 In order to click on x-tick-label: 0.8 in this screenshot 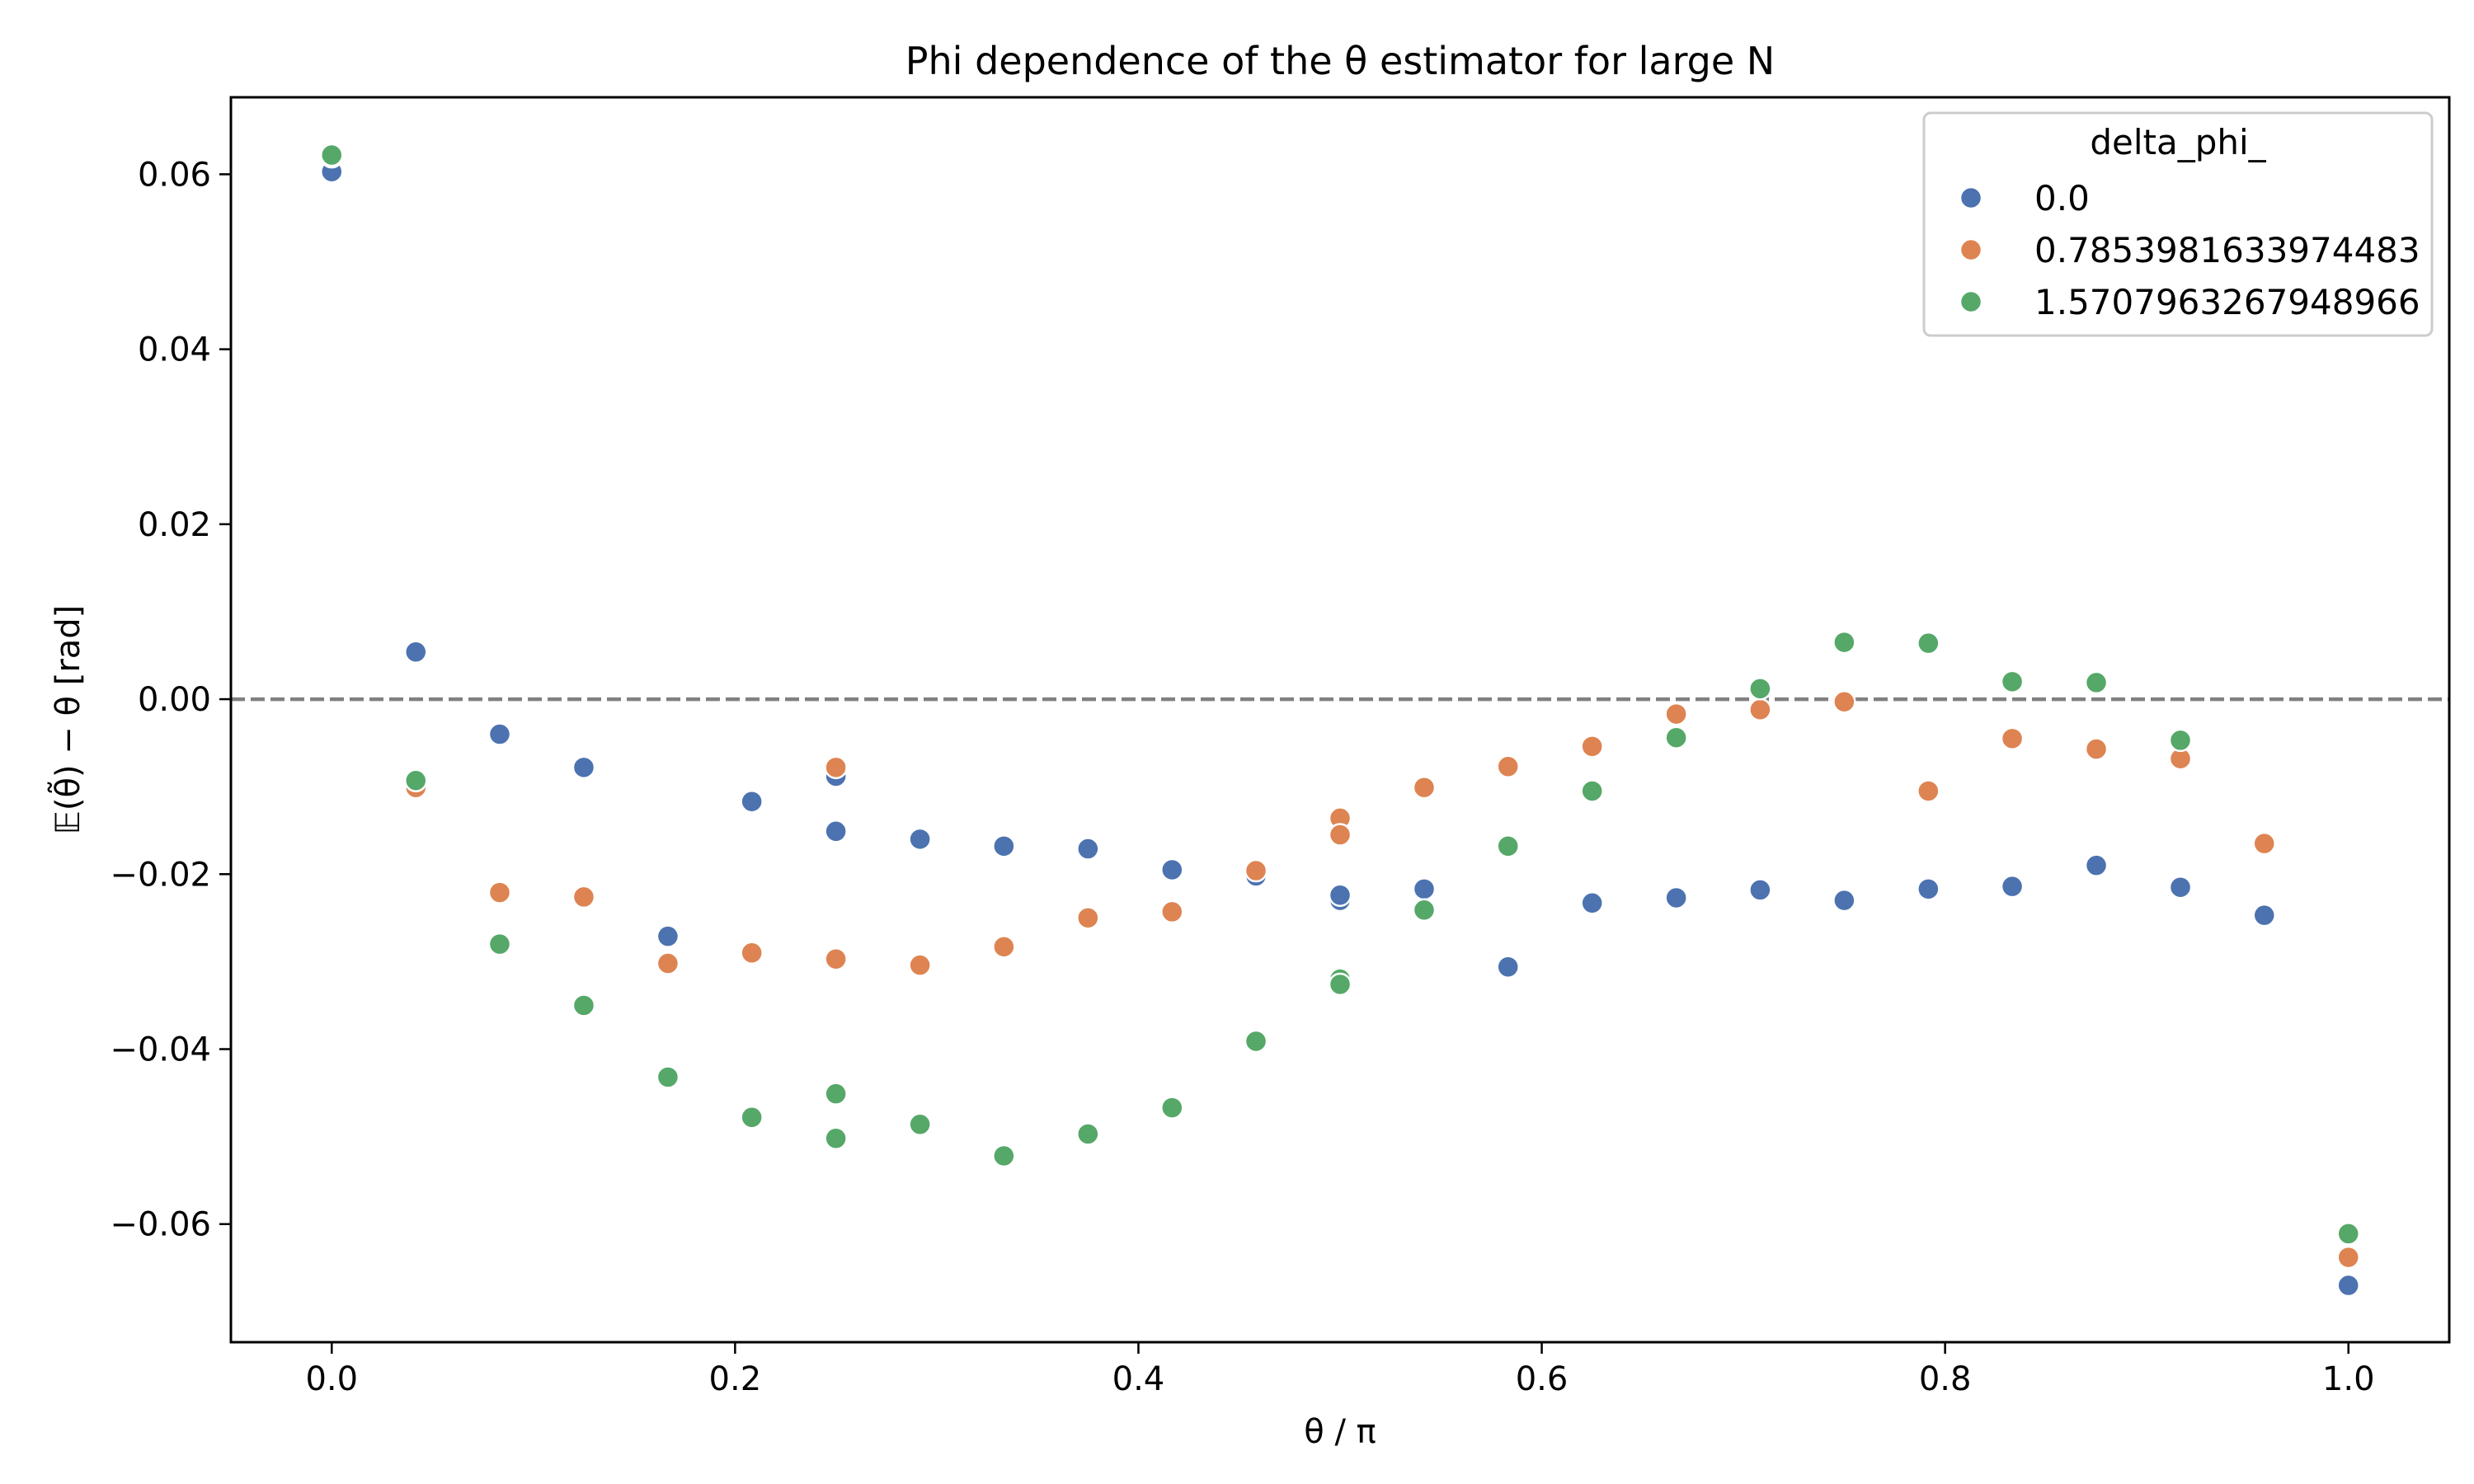, I will do `click(1945, 1379)`.